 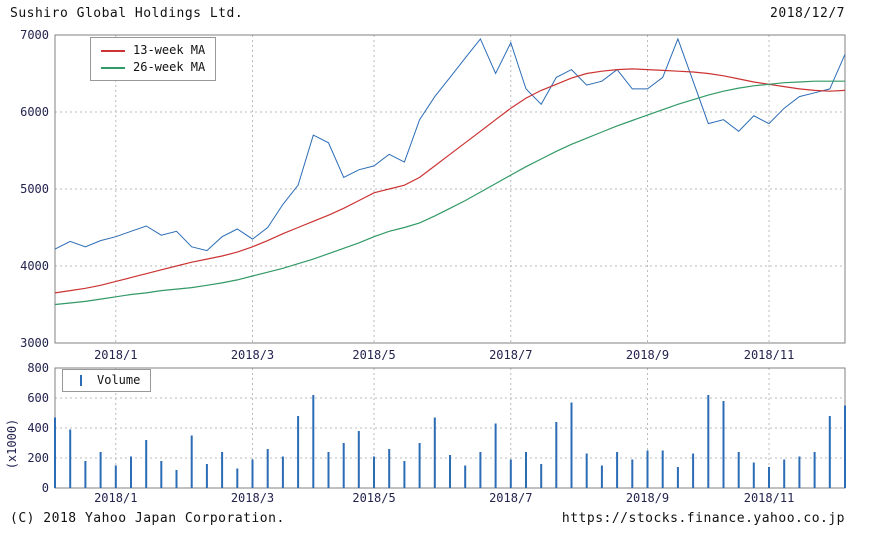 What do you see at coordinates (703, 518) in the screenshot?
I see `source-url-link: https://stocks.finance.yahoo.co.jp` at bounding box center [703, 518].